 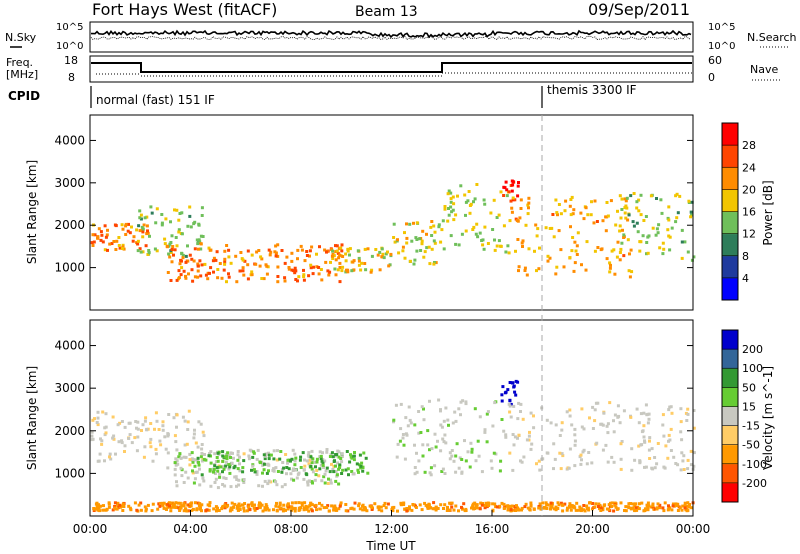 What do you see at coordinates (715, 60) in the screenshot?
I see `nave-tick-high: 60` at bounding box center [715, 60].